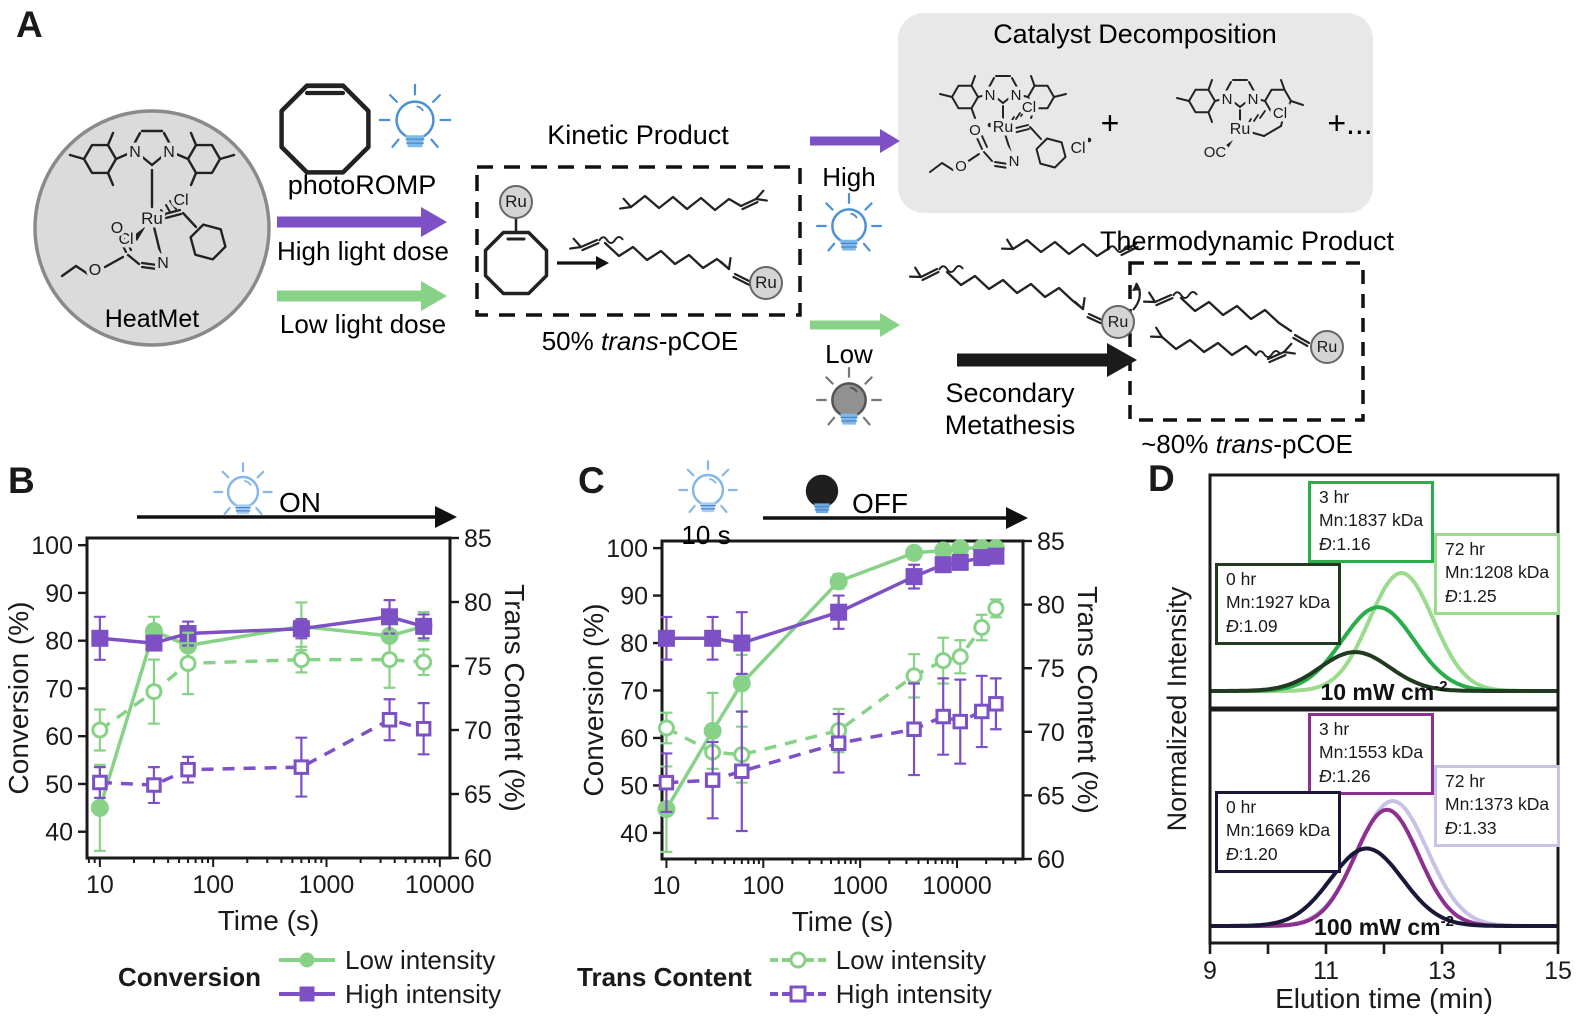  What do you see at coordinates (1558, 971) in the screenshot?
I see `svg-text: 15` at bounding box center [1558, 971].